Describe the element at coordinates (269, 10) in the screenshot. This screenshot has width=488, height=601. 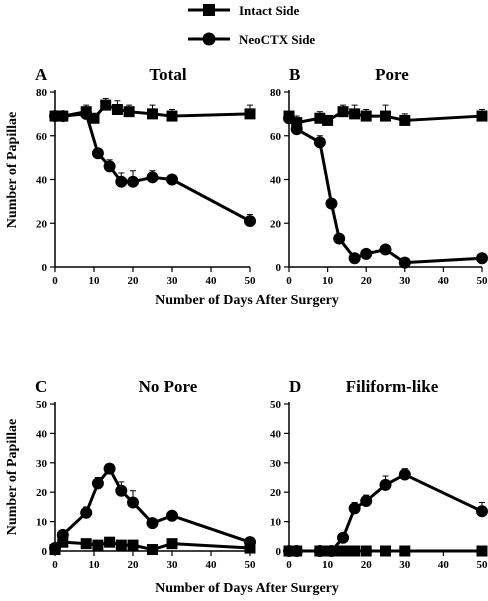
I see `legend-label-intact: Intact Side` at that location.